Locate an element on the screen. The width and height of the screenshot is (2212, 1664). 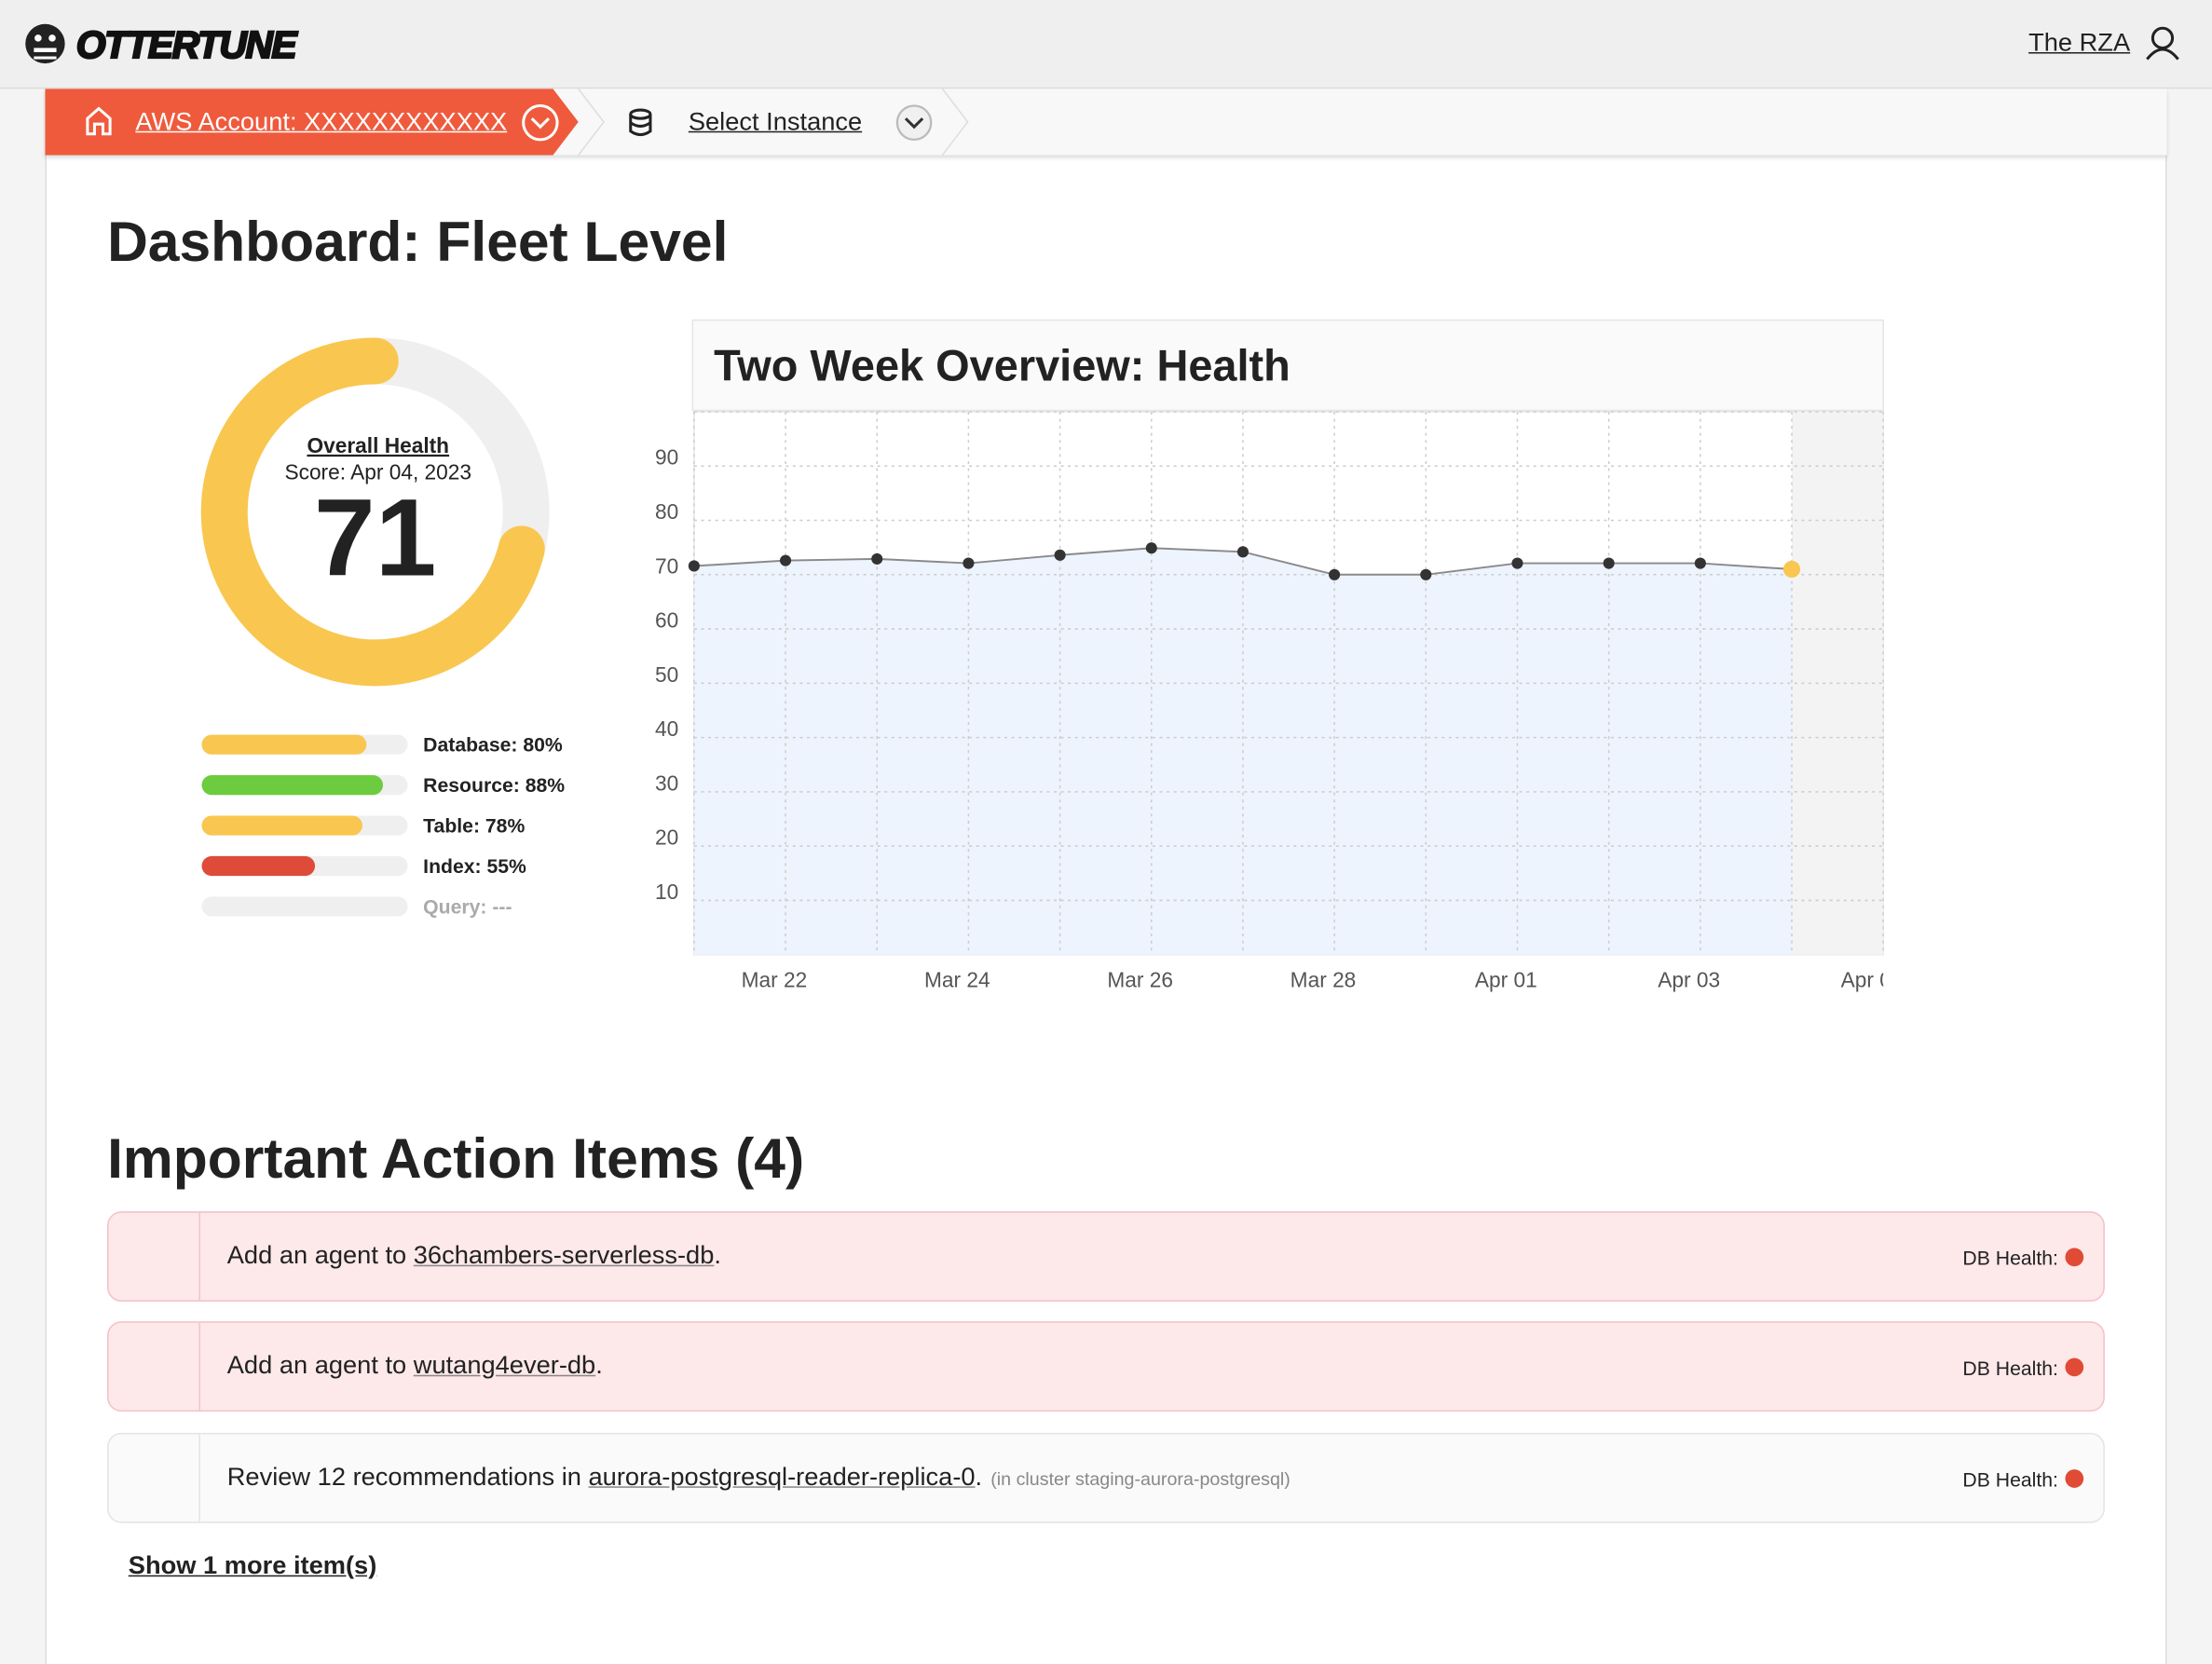
y-tick-label: 50 is located at coordinates (666, 674).